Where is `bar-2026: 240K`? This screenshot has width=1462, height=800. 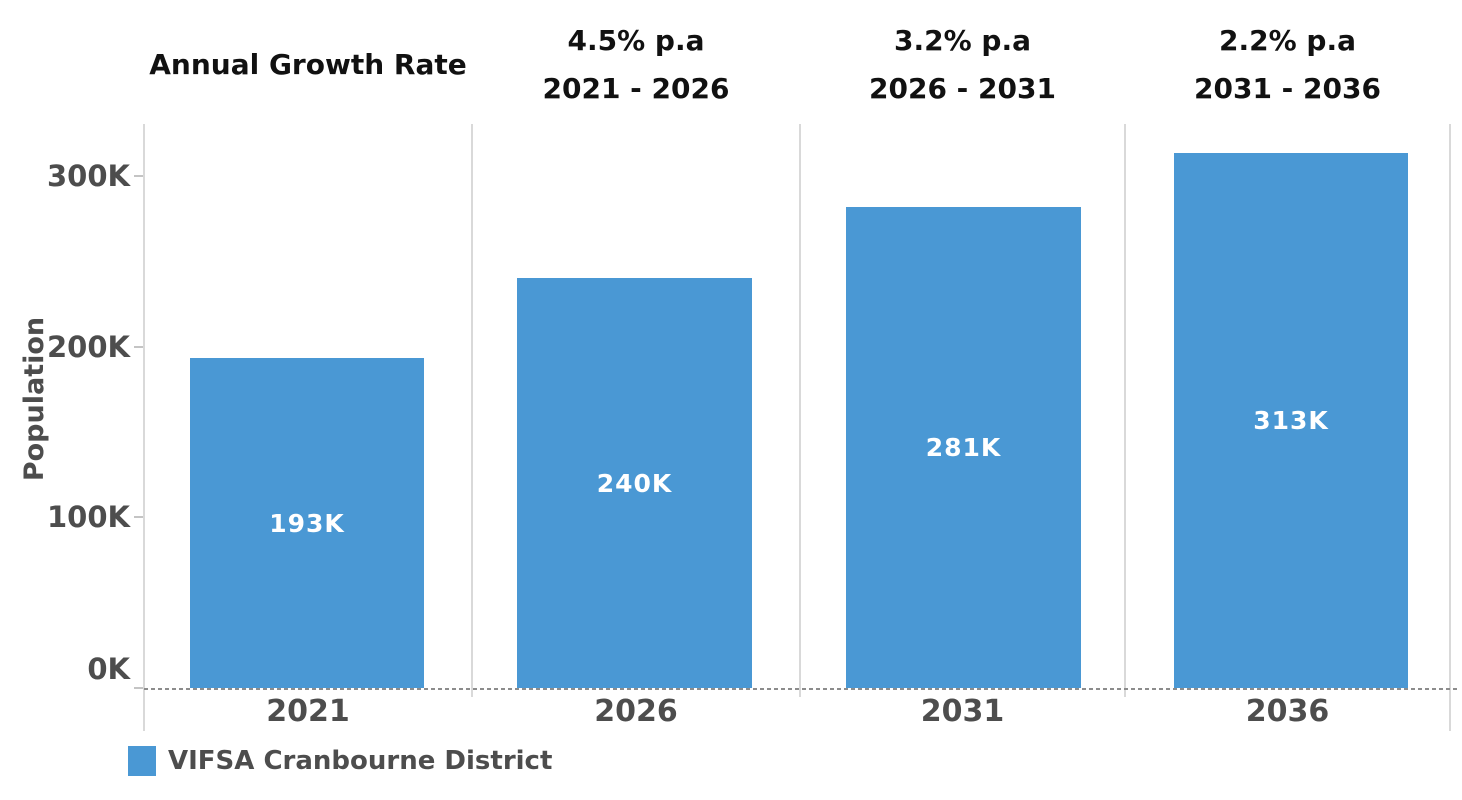
bar-2026: 240K is located at coordinates (634, 483).